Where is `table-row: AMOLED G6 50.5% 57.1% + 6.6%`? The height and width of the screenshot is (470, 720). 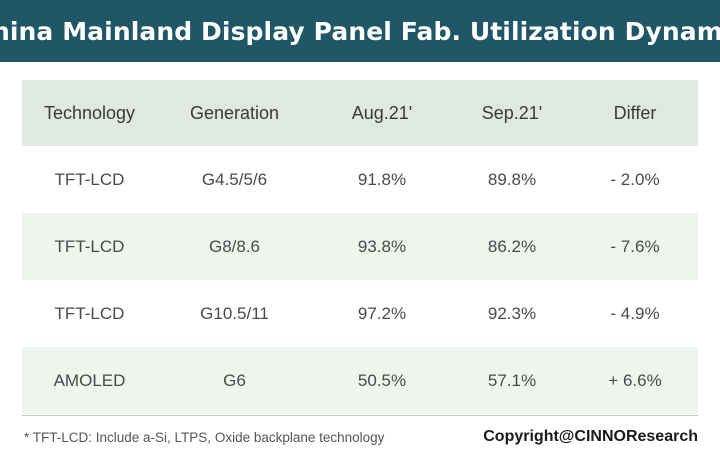
table-row: AMOLED G6 50.5% 57.1% + 6.6% is located at coordinates (360, 380).